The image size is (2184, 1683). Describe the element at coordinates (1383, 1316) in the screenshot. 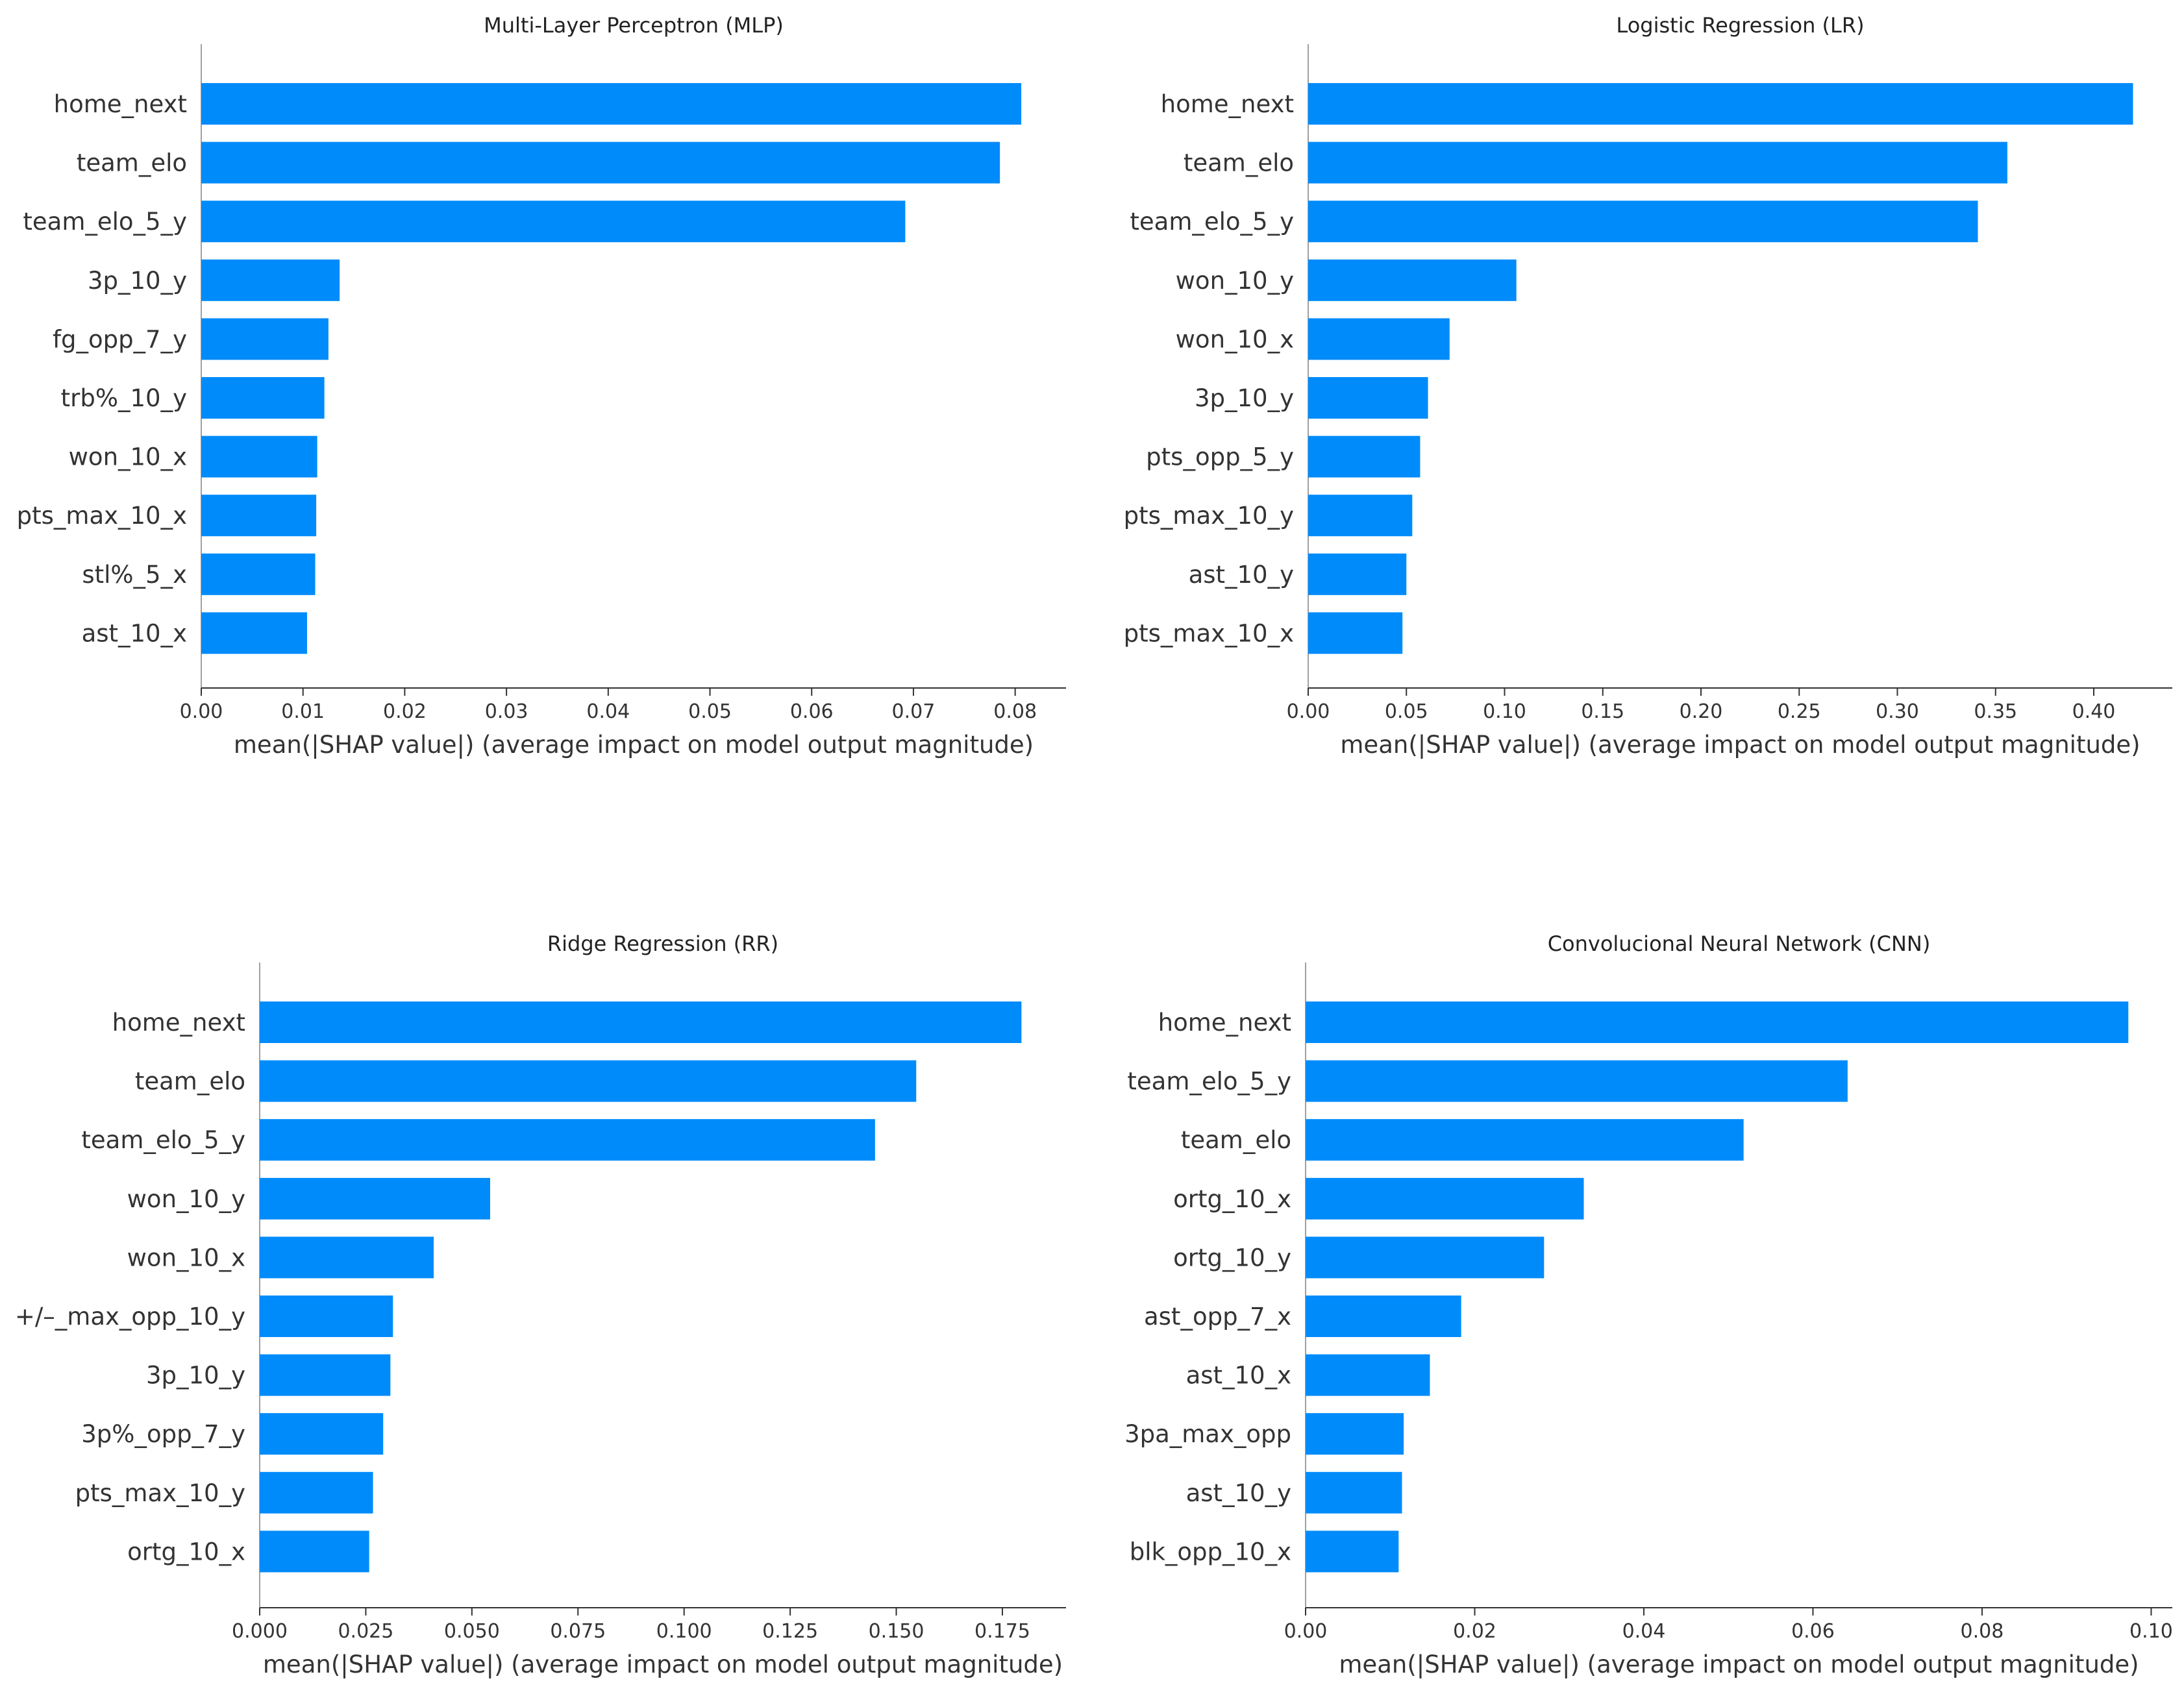

I see `bar-ast_opp_7_x` at that location.